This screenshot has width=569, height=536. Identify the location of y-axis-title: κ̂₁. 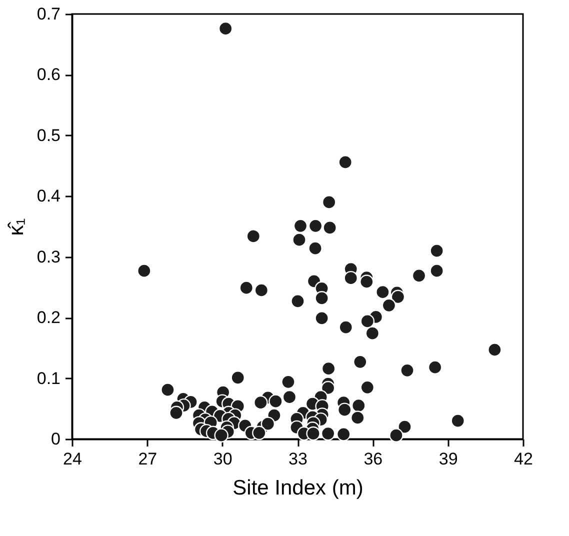
(16, 227).